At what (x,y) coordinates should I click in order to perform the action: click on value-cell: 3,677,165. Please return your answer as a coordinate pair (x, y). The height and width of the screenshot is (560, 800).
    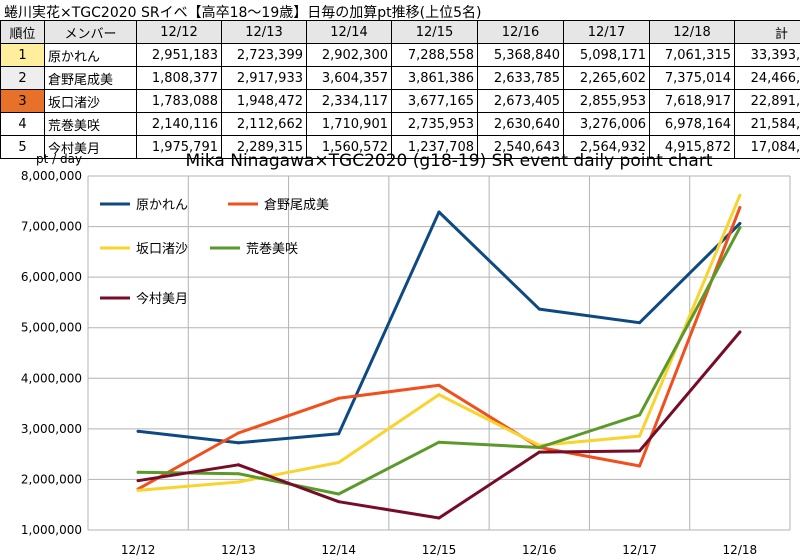
    Looking at the image, I should click on (434, 101).